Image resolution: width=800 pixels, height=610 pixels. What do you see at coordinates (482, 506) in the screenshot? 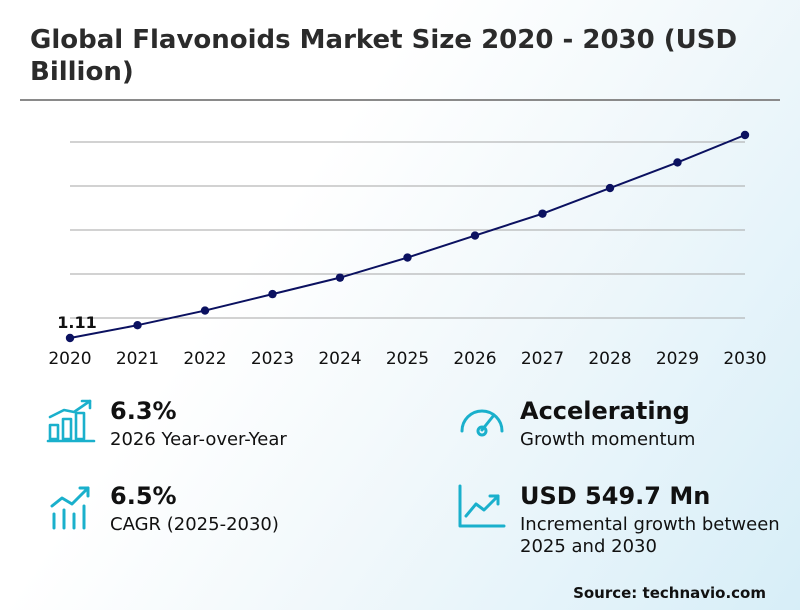
I see `line-chart-growth-icon` at bounding box center [482, 506].